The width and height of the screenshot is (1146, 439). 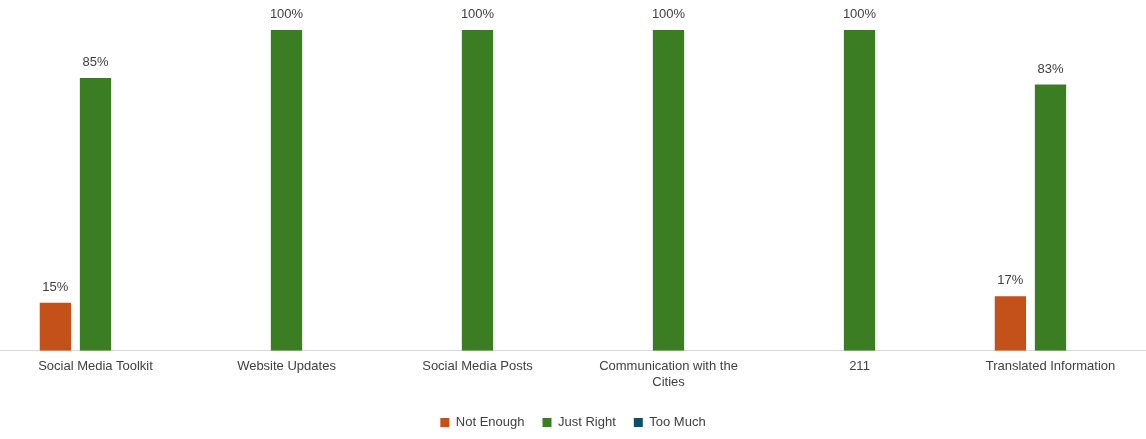 I want to click on legend-label: Not Enough, so click(x=490, y=422).